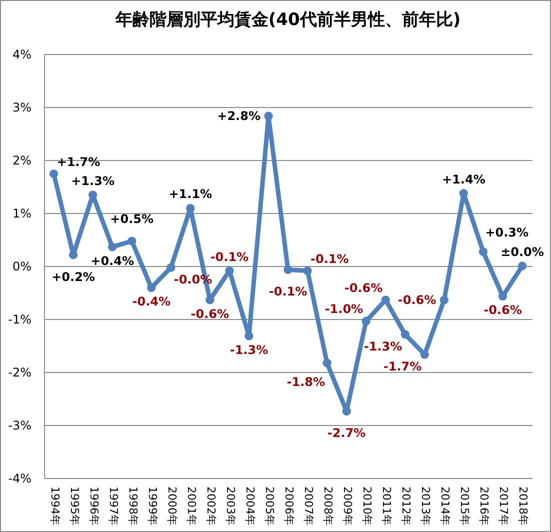  I want to click on x-tick-label: 1995年, so click(74, 506).